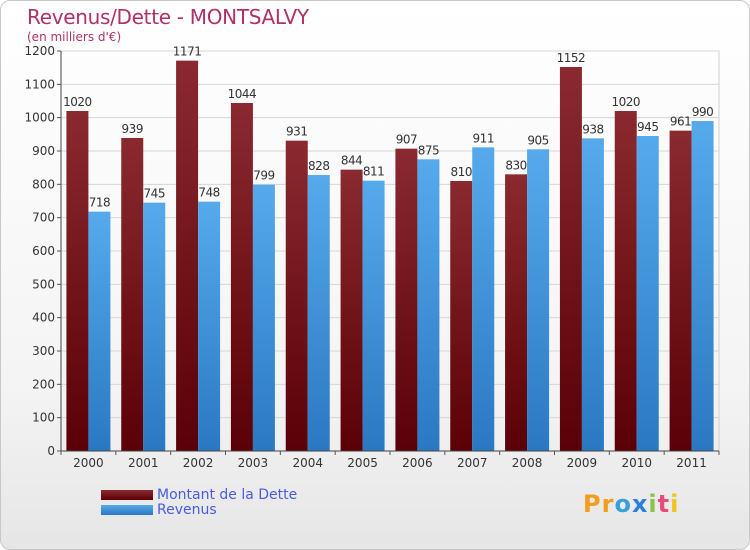  Describe the element at coordinates (537, 140) in the screenshot. I see `data-label: 905` at that location.